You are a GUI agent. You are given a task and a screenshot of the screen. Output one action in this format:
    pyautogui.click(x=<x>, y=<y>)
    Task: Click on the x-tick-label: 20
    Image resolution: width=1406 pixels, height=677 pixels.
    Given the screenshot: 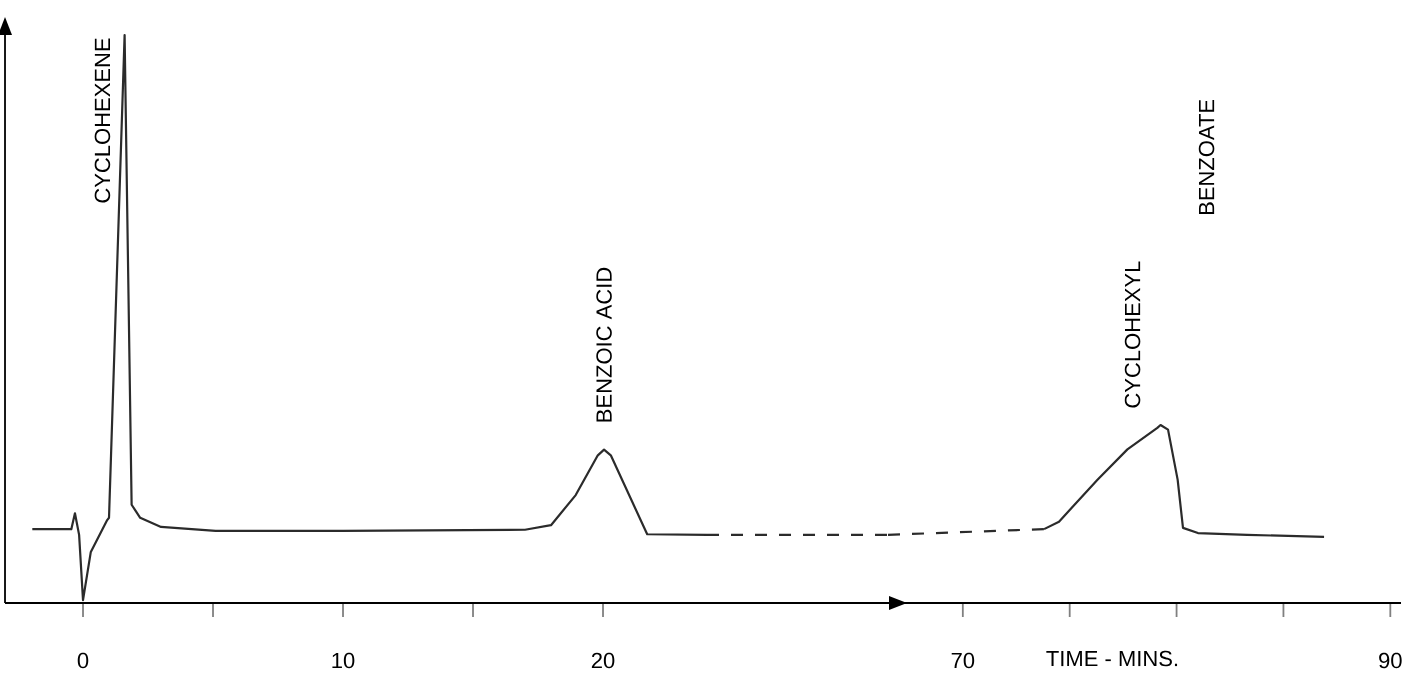 What is the action you would take?
    pyautogui.click(x=603, y=660)
    